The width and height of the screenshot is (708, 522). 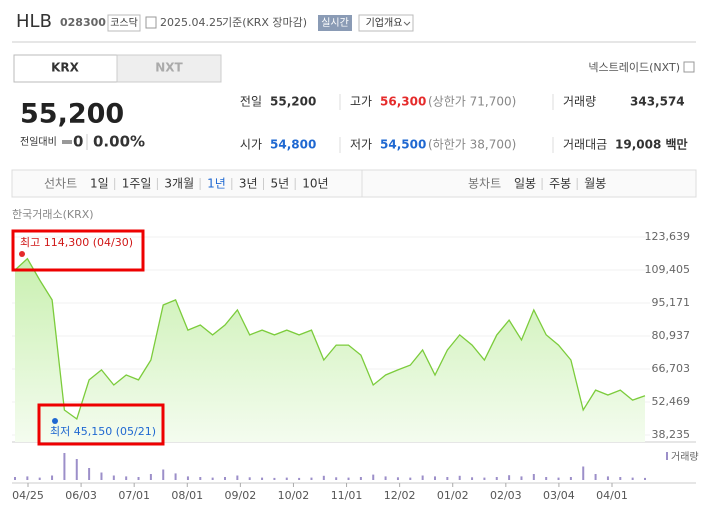 I want to click on market: 코스닥, so click(x=124, y=23).